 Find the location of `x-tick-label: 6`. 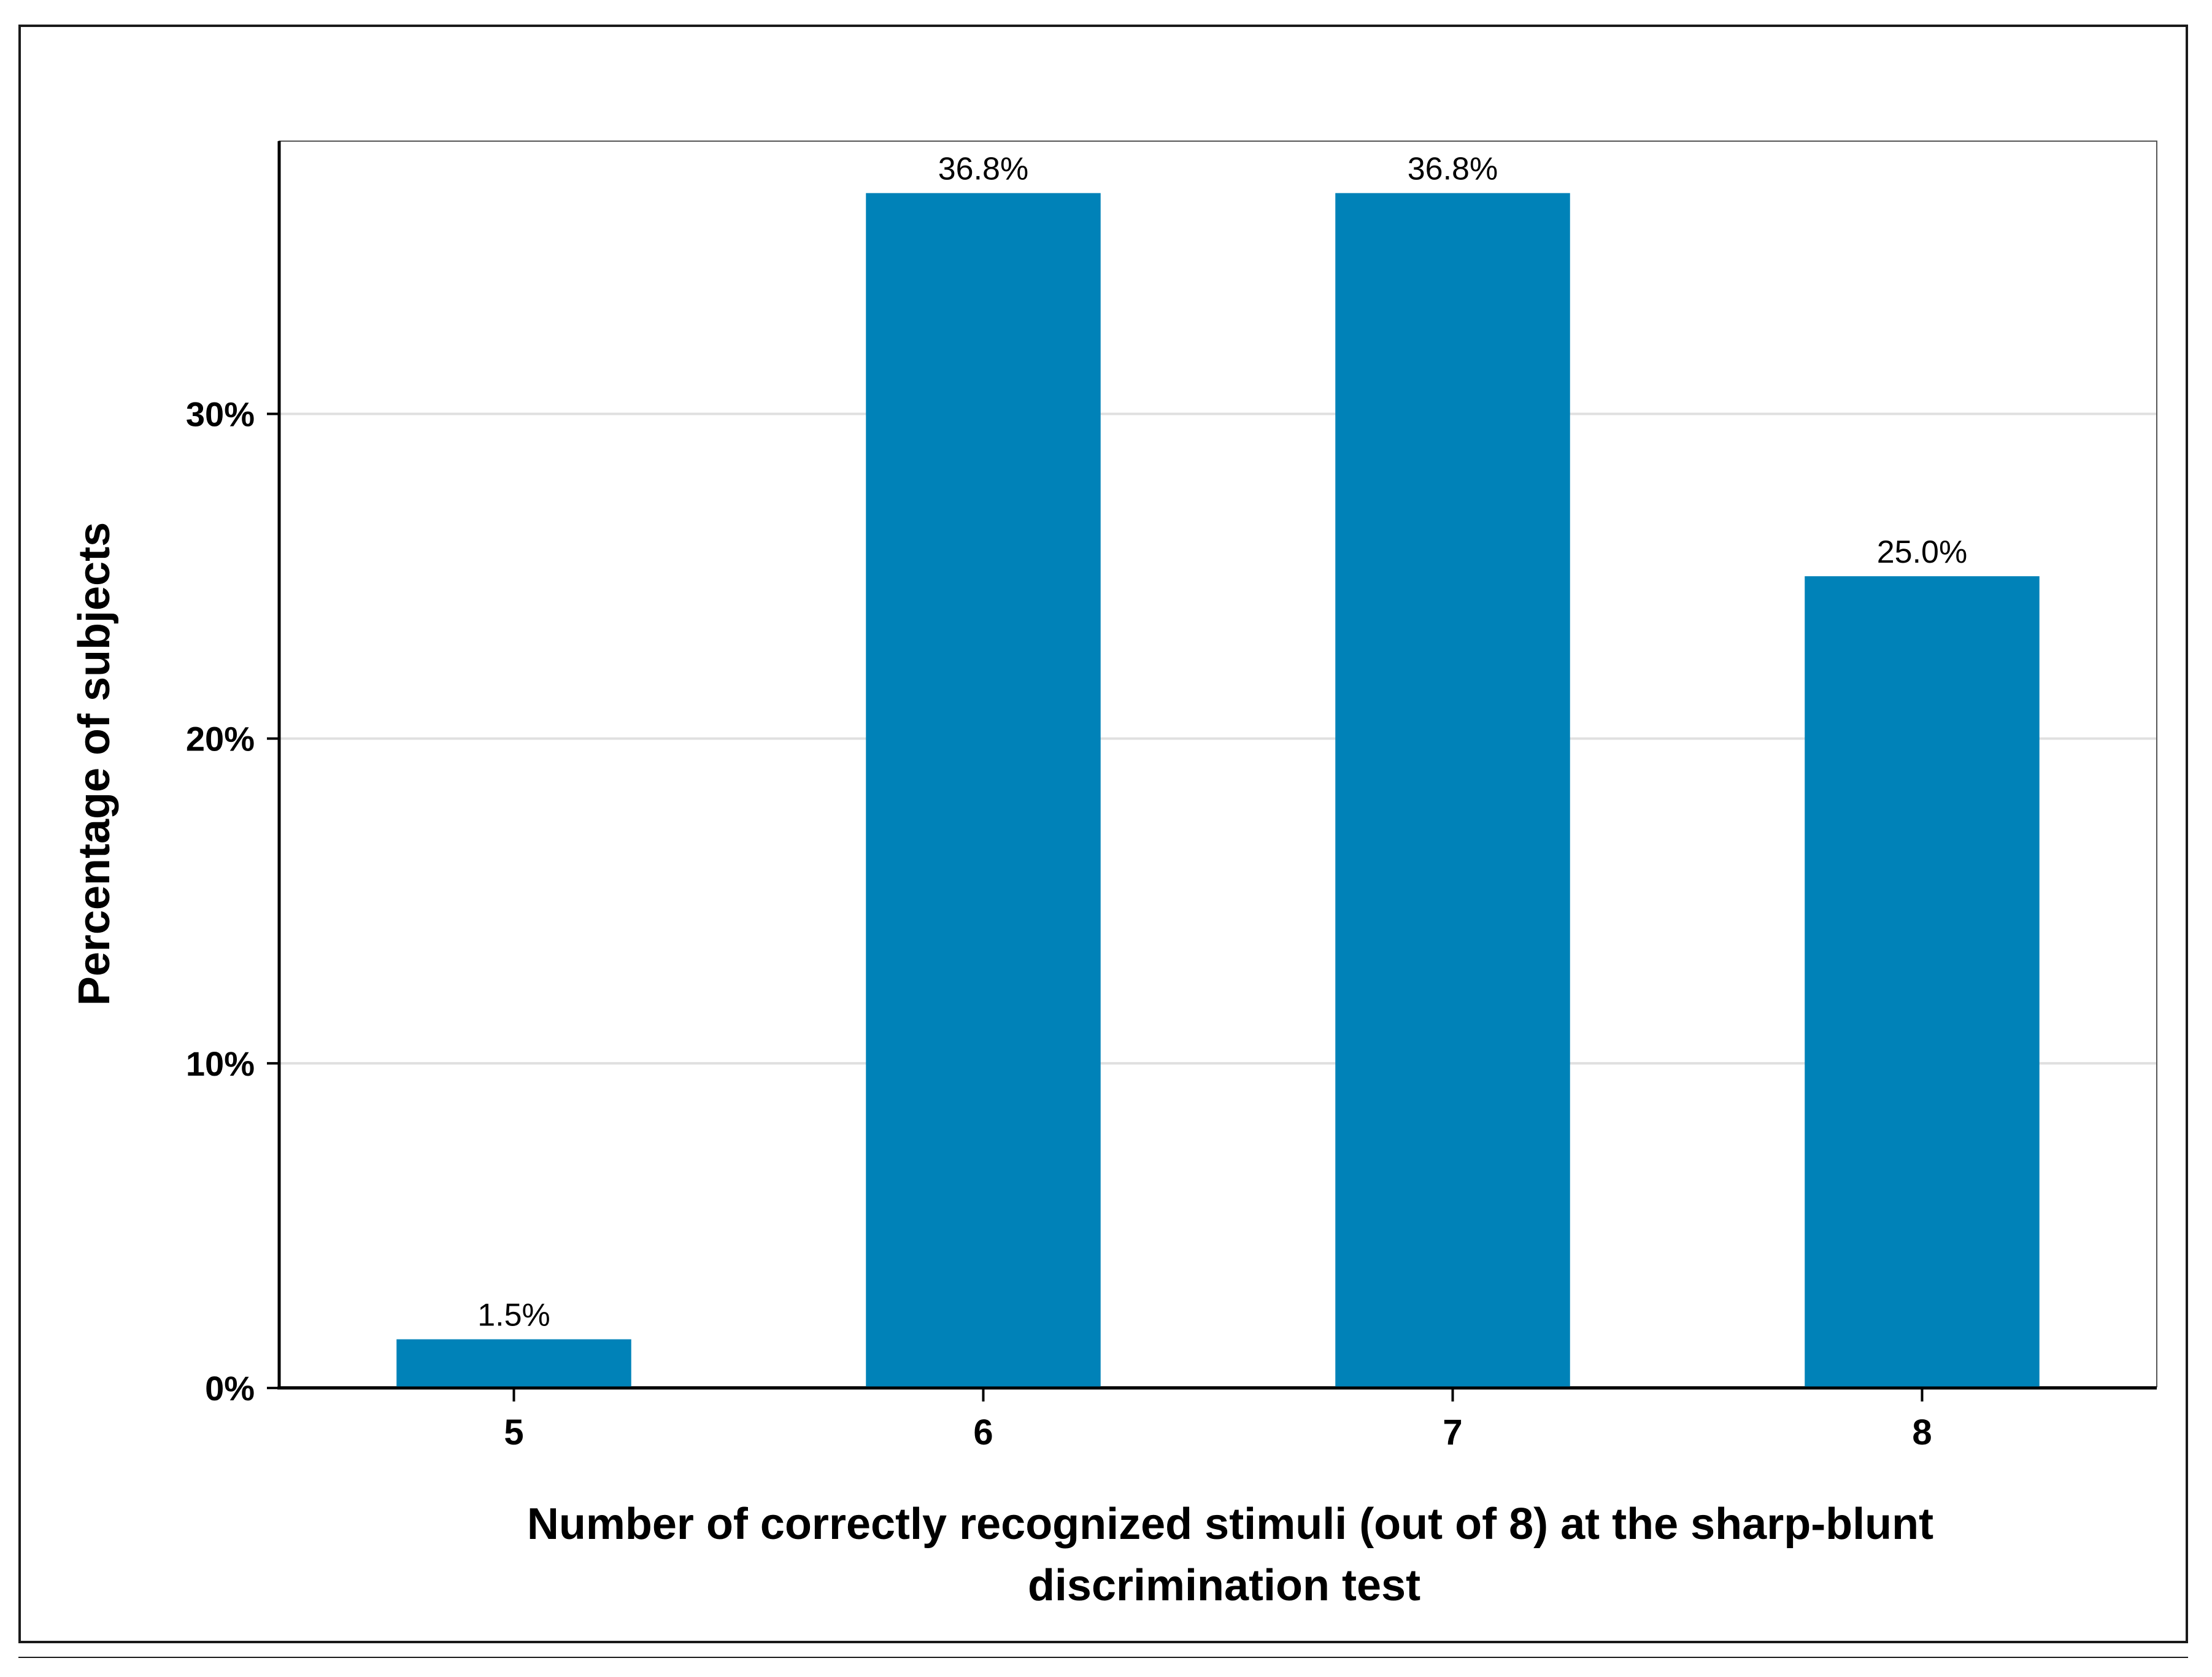

x-tick-label: 6 is located at coordinates (983, 1432).